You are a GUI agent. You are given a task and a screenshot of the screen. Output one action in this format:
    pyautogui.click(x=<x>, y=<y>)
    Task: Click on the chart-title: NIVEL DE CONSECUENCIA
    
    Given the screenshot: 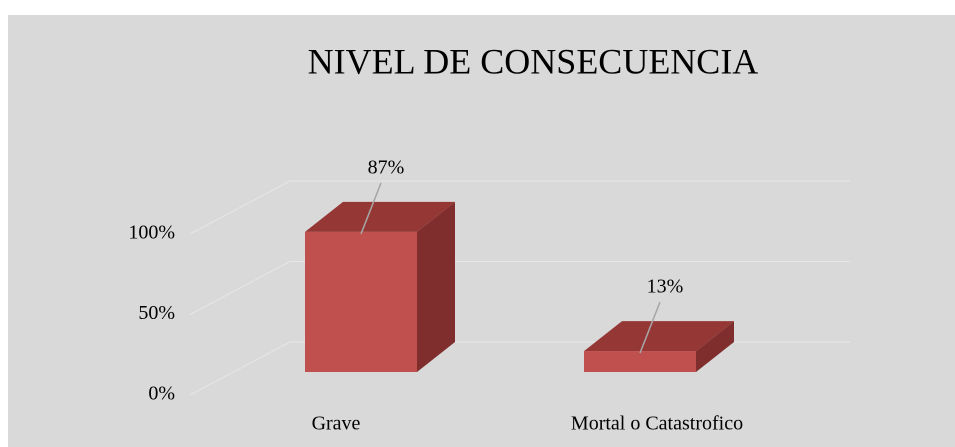 What is the action you would take?
    pyautogui.click(x=533, y=61)
    